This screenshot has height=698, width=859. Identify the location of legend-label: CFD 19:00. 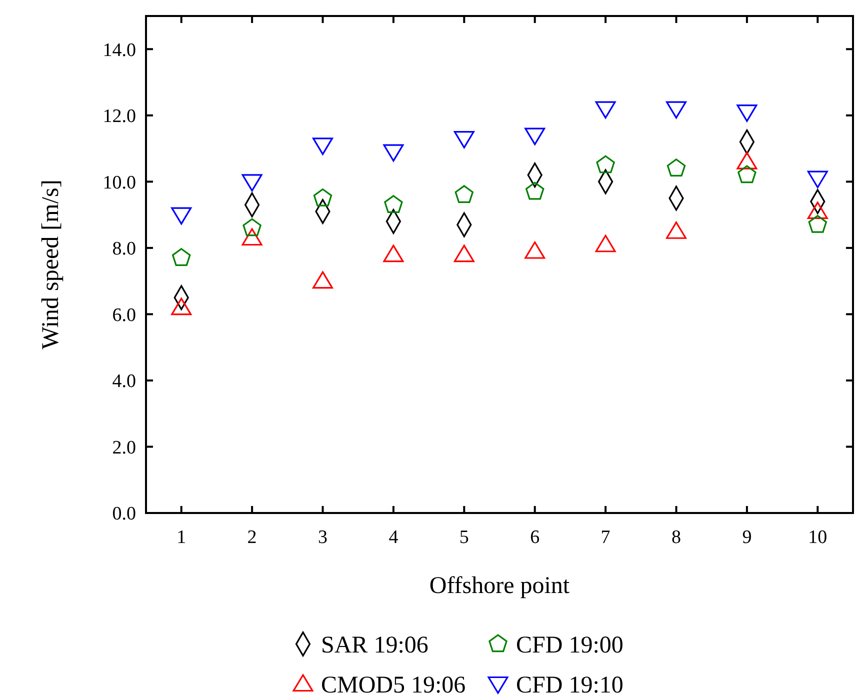
(570, 645).